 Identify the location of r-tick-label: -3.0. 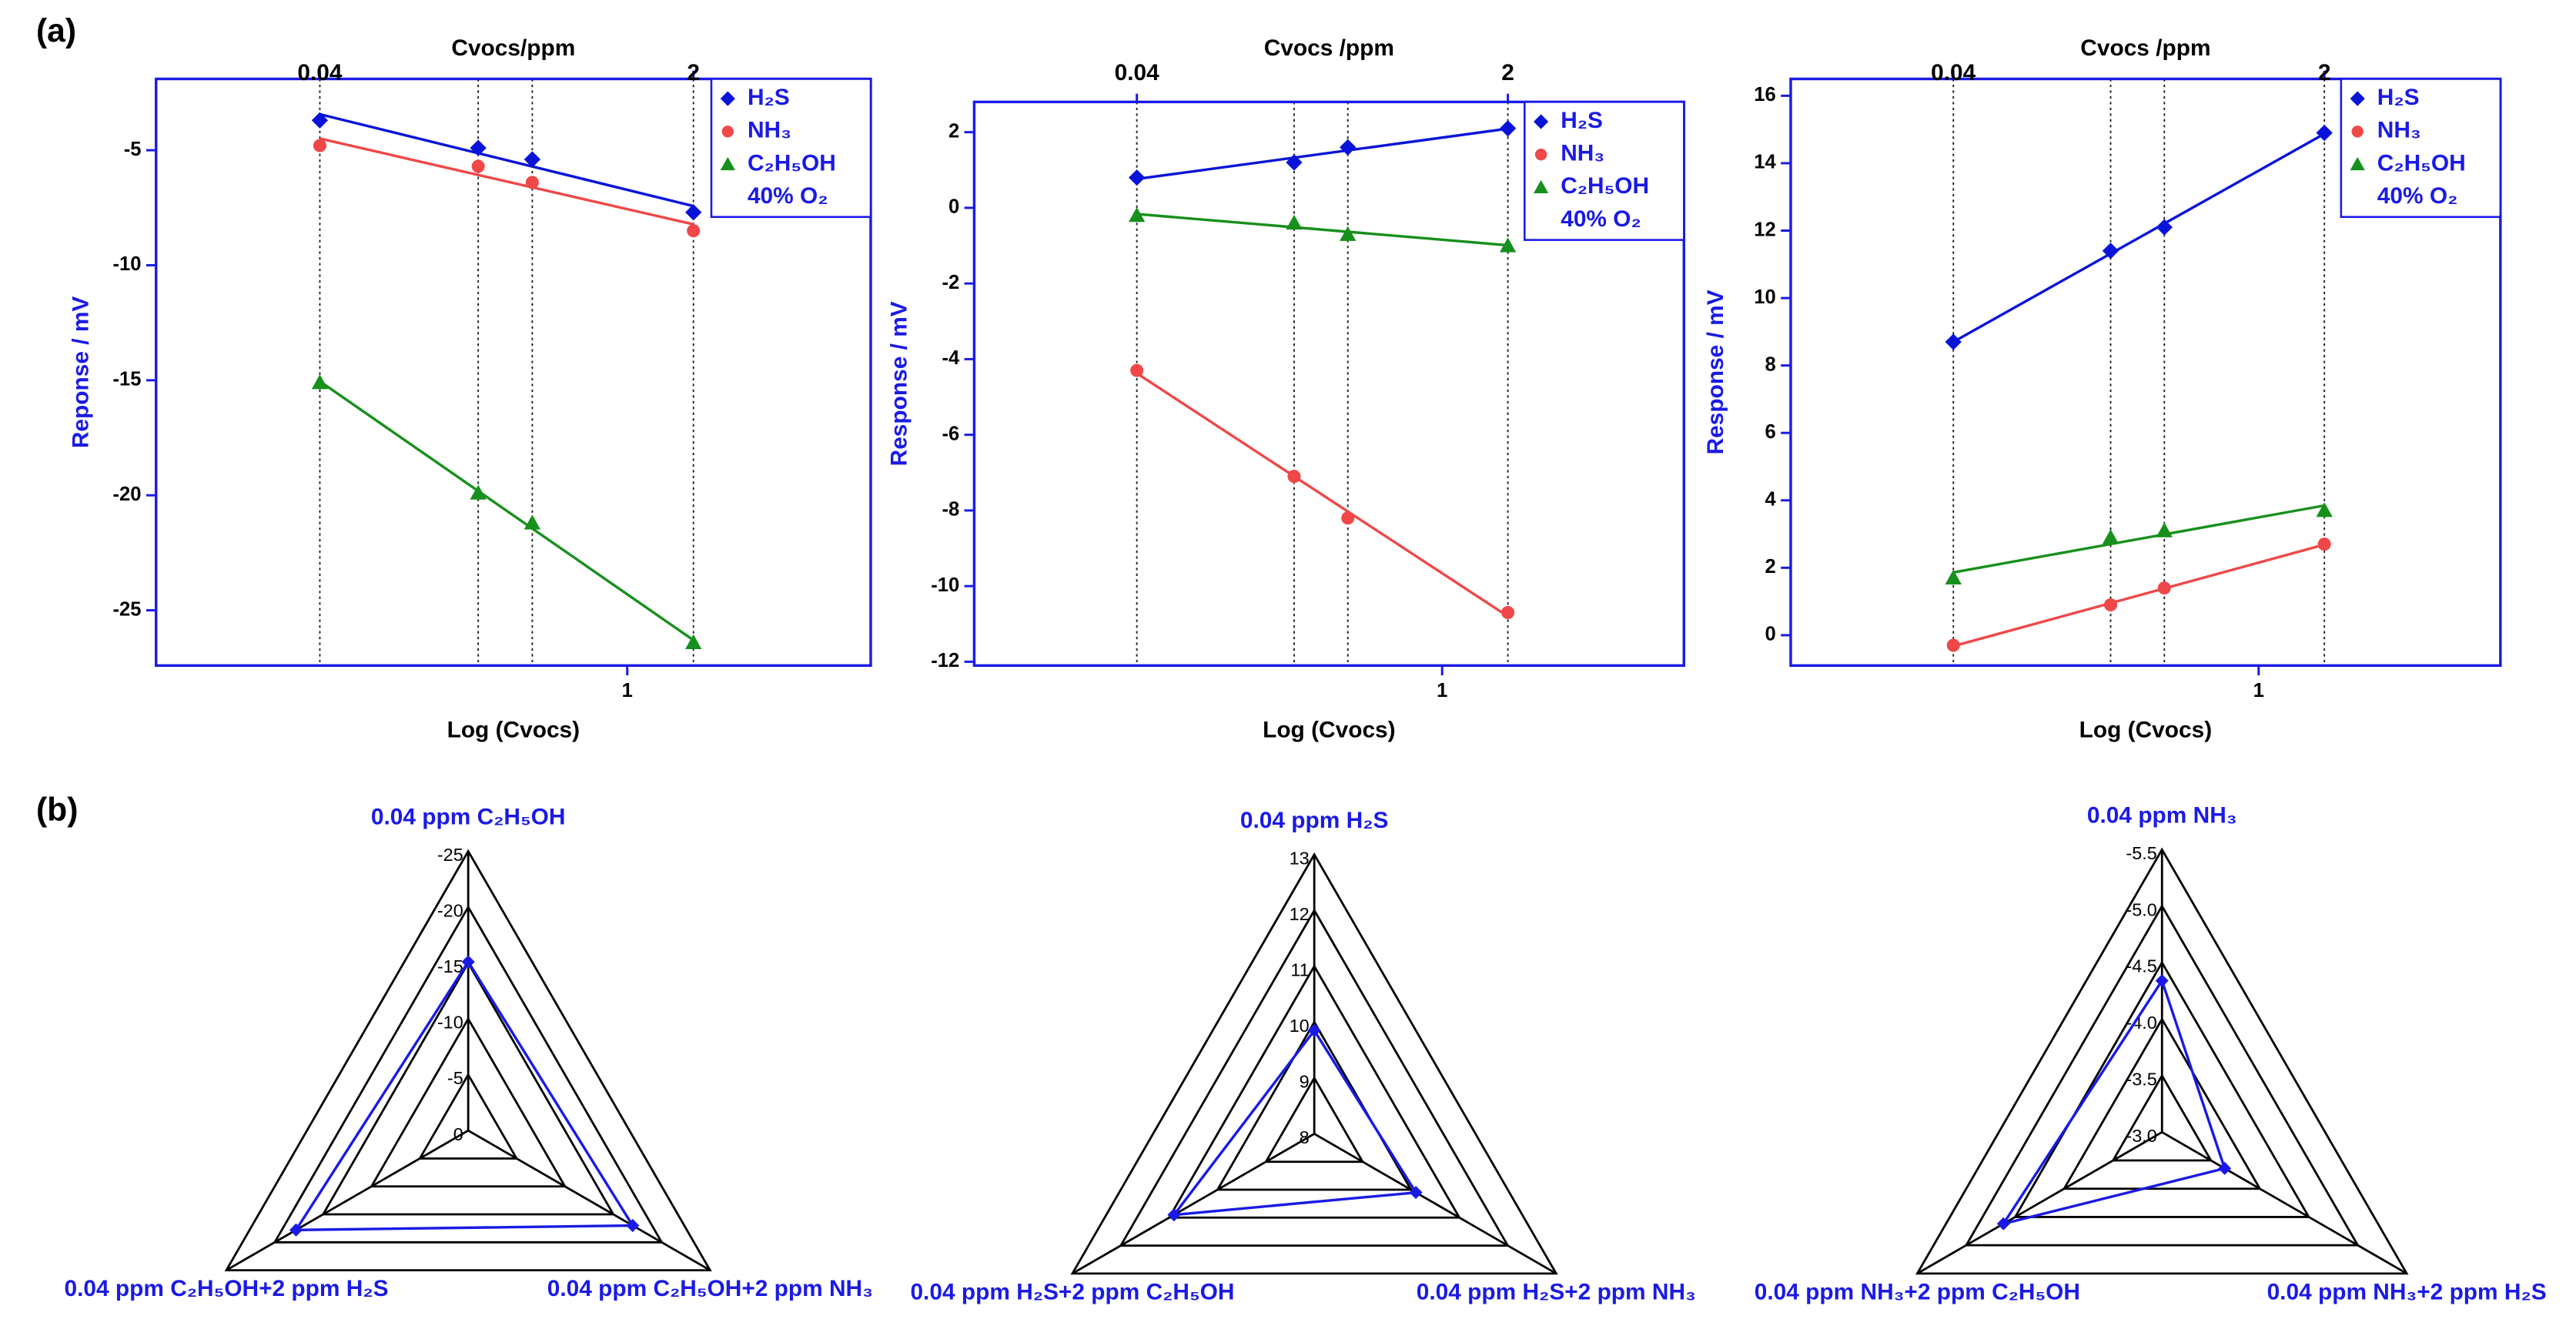
(2141, 1136).